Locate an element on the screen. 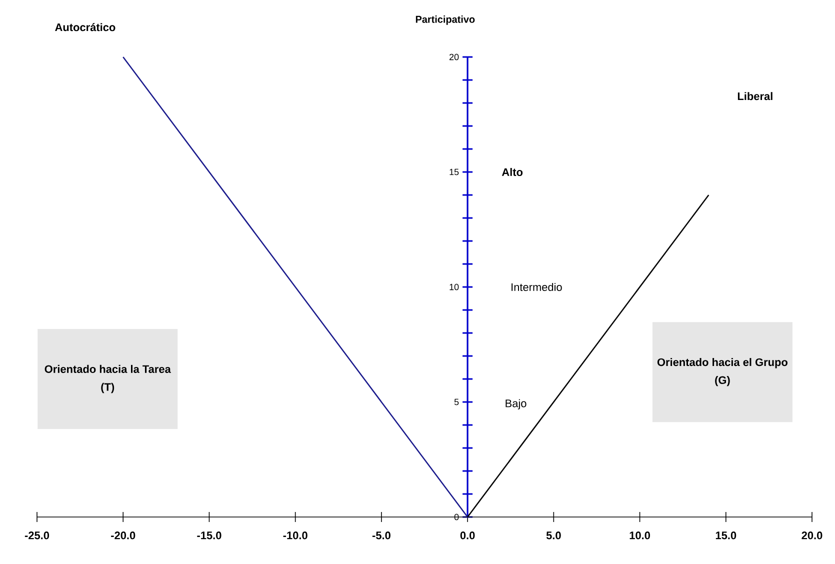  y-tick-label: 20 is located at coordinates (454, 57).